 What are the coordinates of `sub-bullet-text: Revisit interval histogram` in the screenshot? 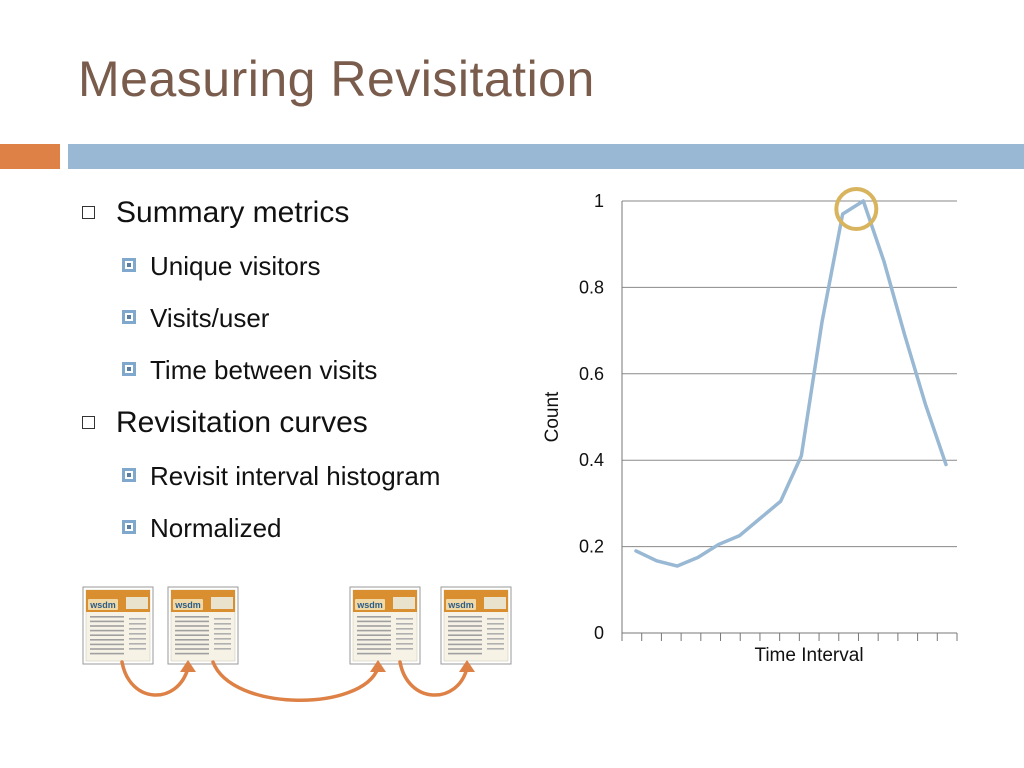 It's located at (295, 476).